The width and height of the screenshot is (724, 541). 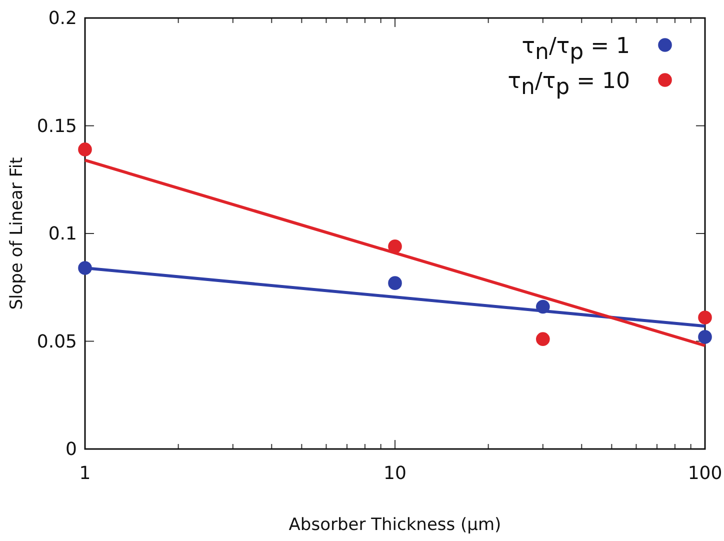 What do you see at coordinates (56, 126) in the screenshot?
I see `y-tick-label: 0.15` at bounding box center [56, 126].